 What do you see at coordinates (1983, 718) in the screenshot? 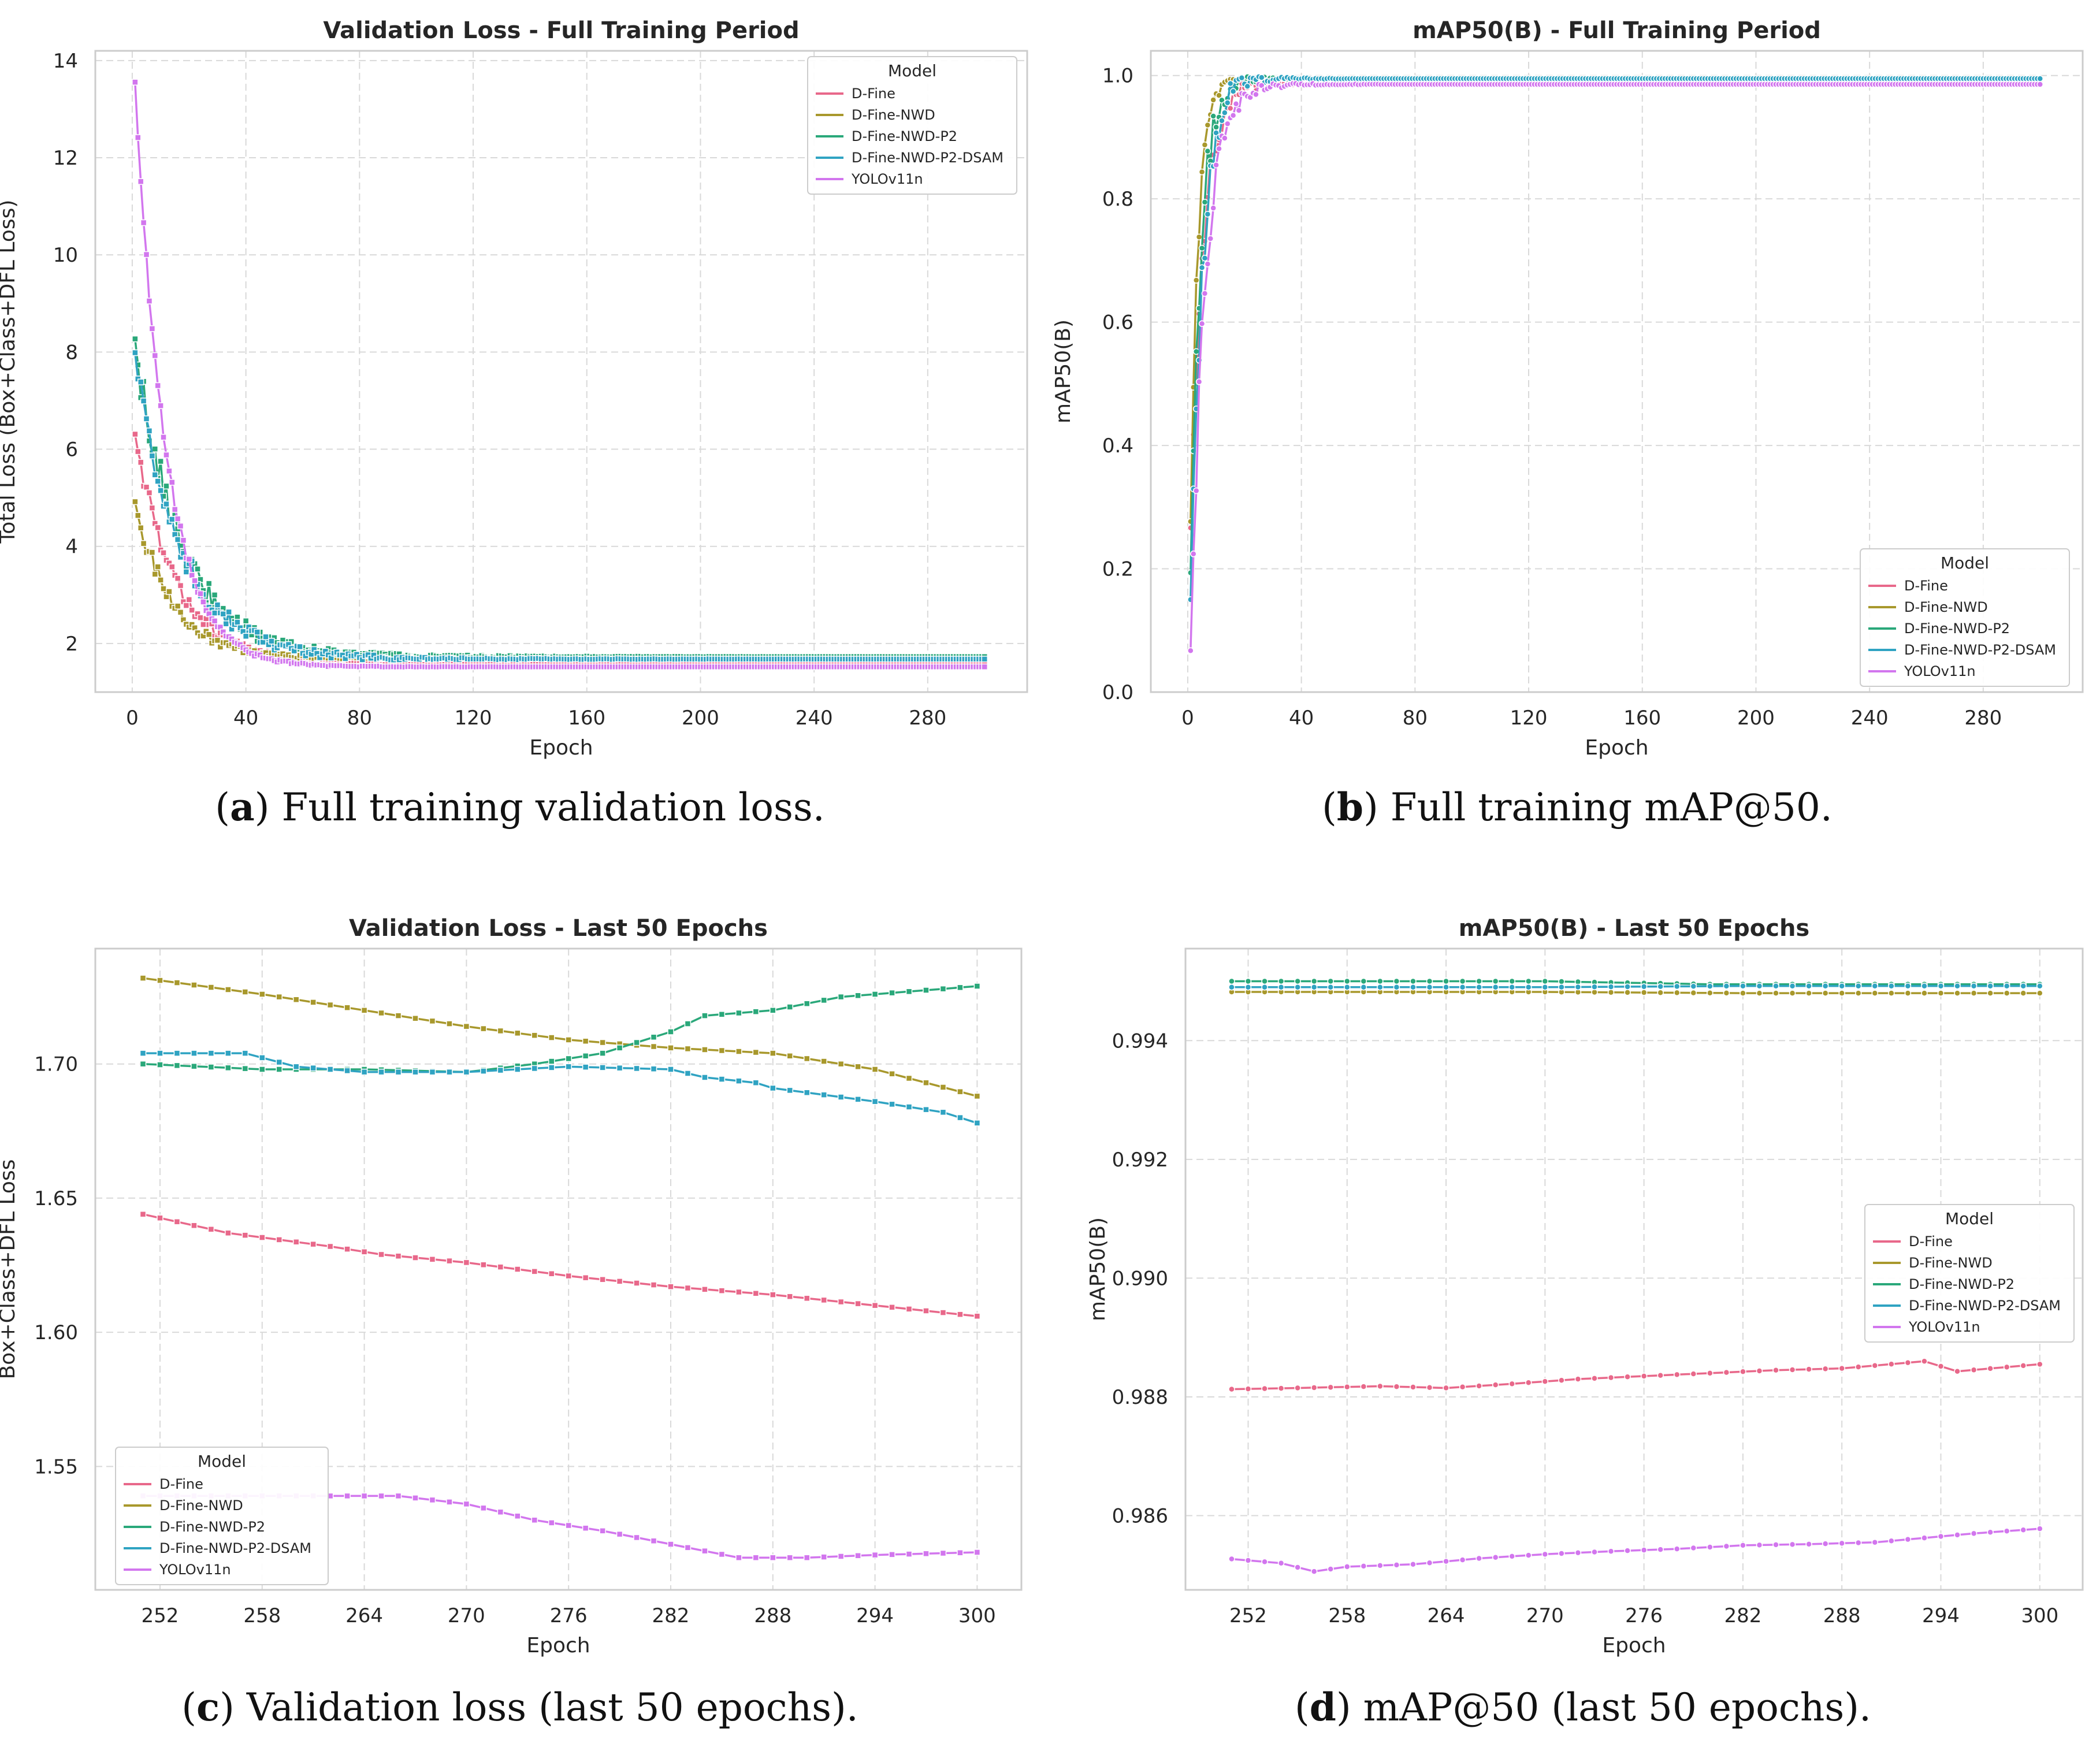
I see `x-tick-label: 280` at bounding box center [1983, 718].